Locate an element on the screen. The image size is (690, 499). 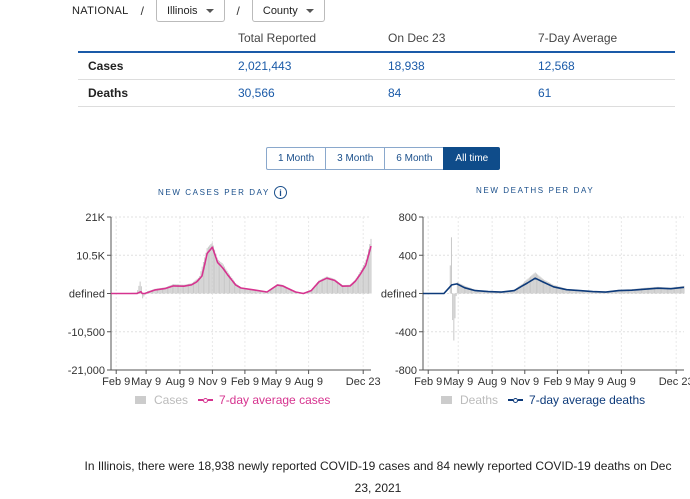
stats-header-on-day: On Dec 23 is located at coordinates (463, 39).